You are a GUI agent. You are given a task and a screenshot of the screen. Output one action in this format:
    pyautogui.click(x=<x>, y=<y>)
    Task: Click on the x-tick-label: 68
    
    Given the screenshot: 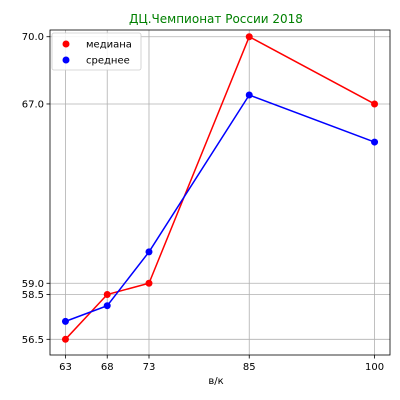 What is the action you would take?
    pyautogui.click(x=107, y=367)
    